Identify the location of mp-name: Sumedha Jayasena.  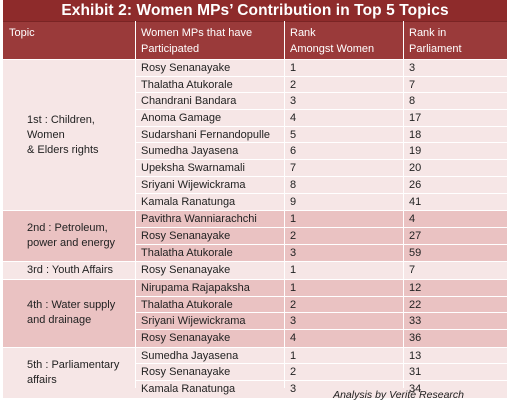
(190, 355).